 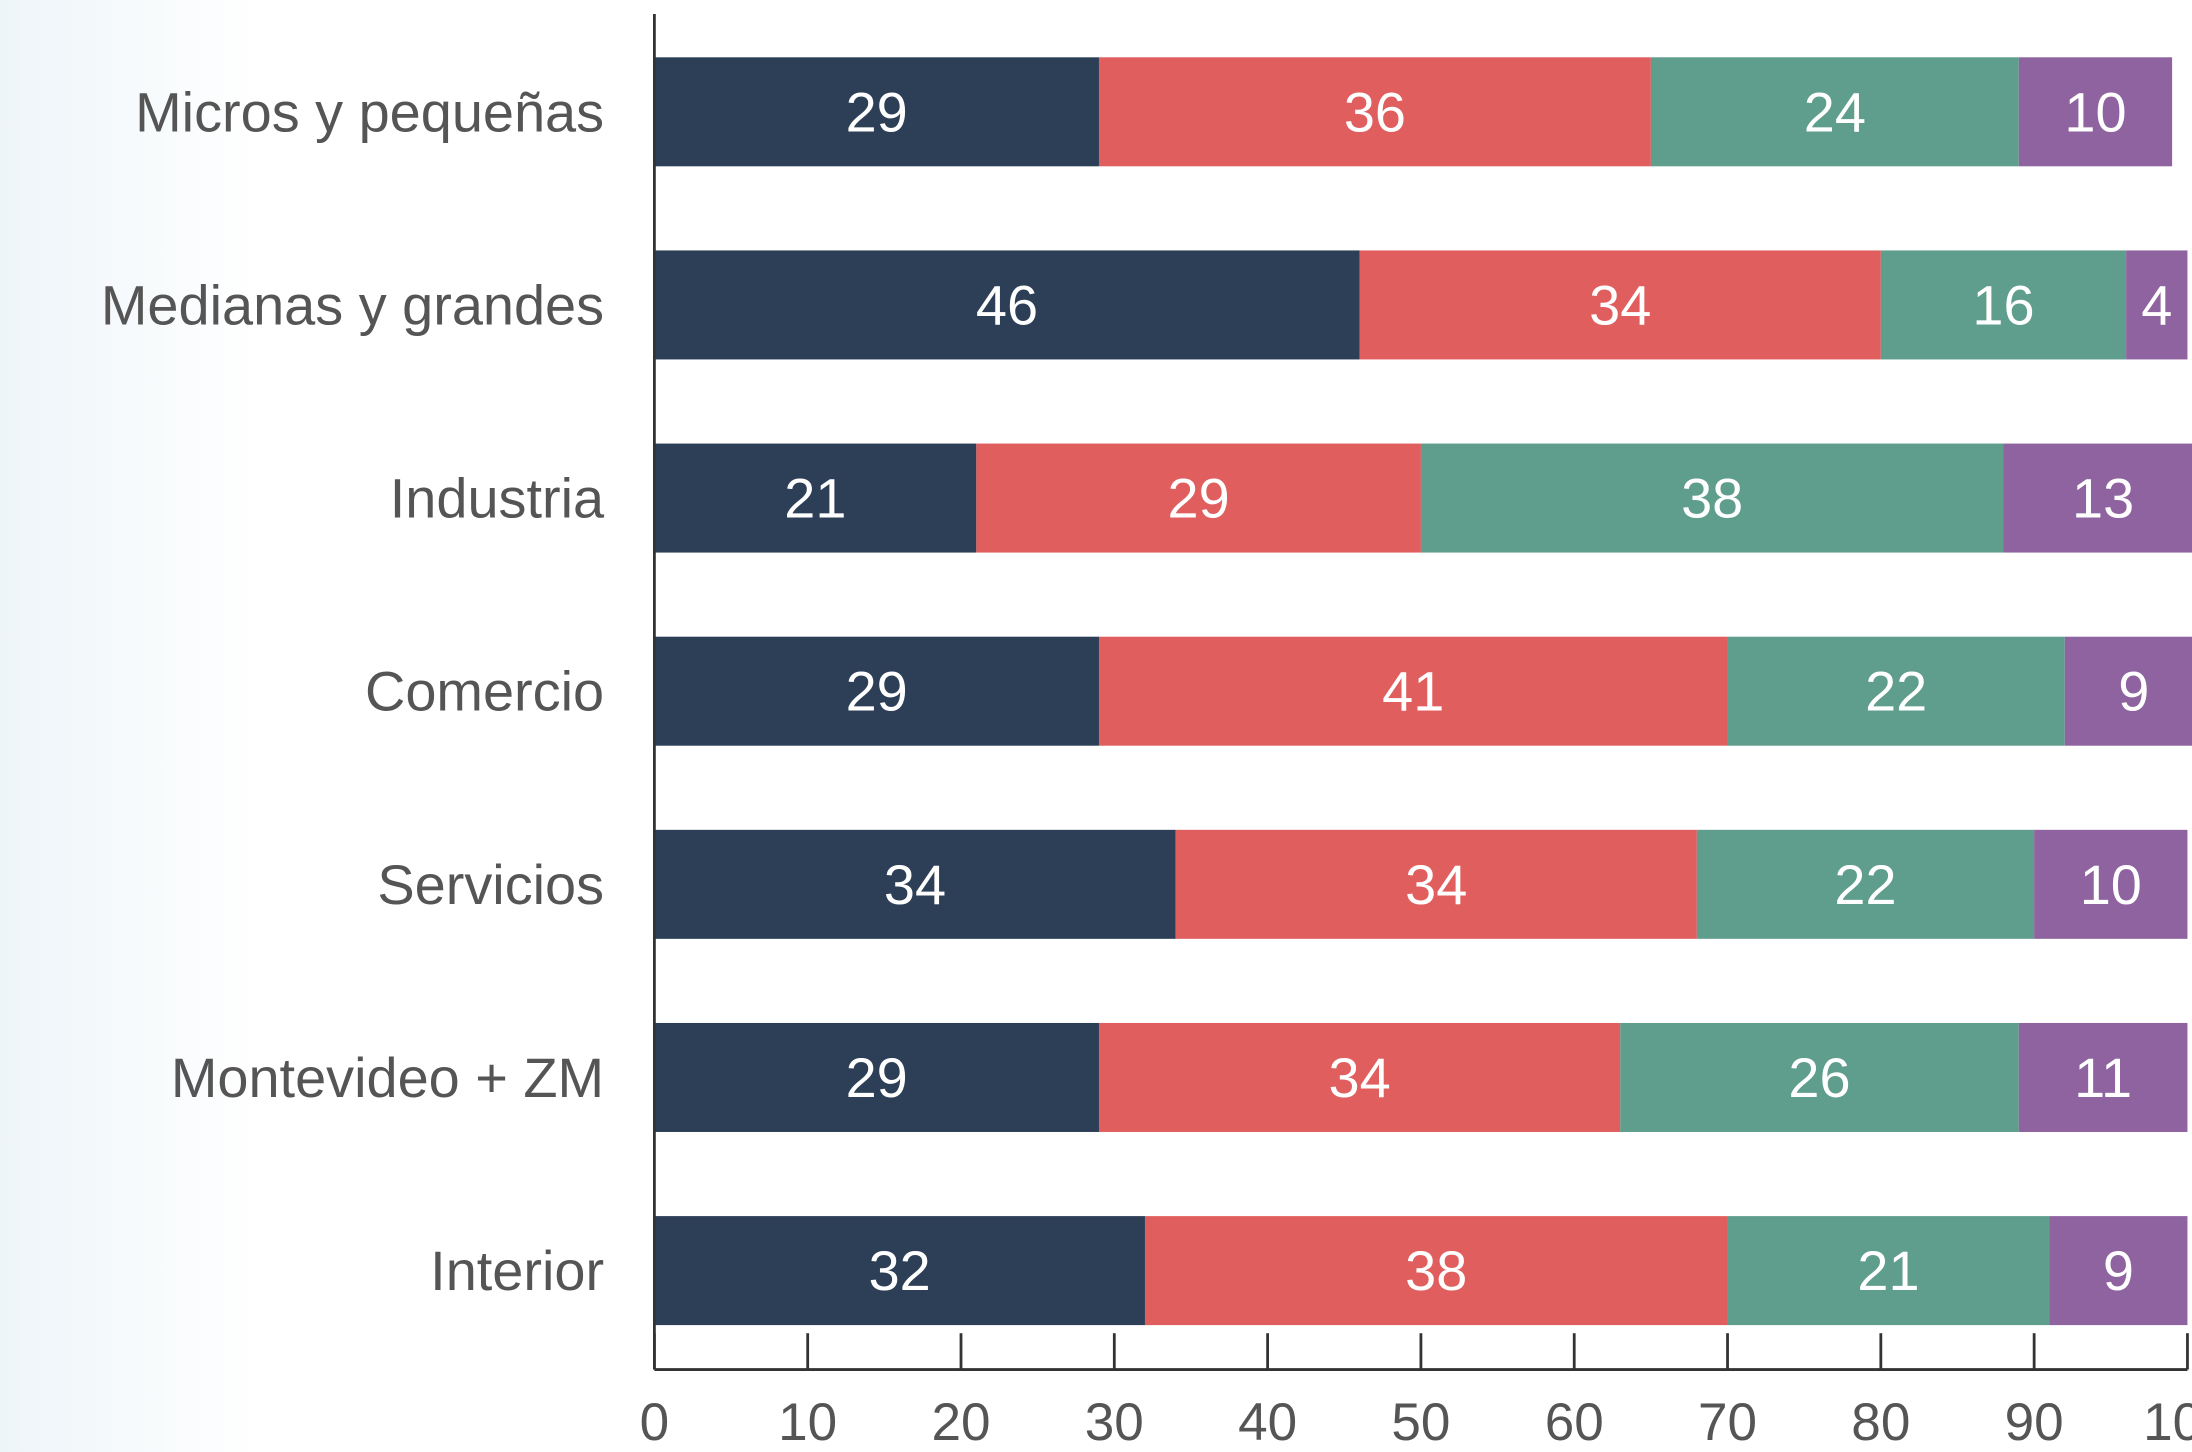 I want to click on value-label: 16, so click(x=2003, y=304).